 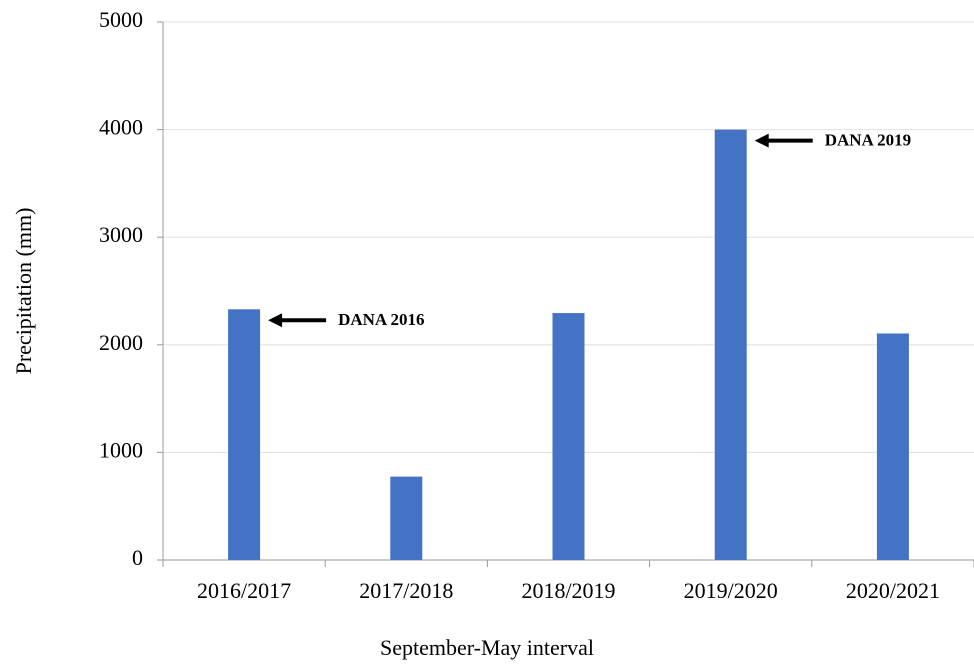 What do you see at coordinates (487, 647) in the screenshot?
I see `x-axis-title: September-May interval` at bounding box center [487, 647].